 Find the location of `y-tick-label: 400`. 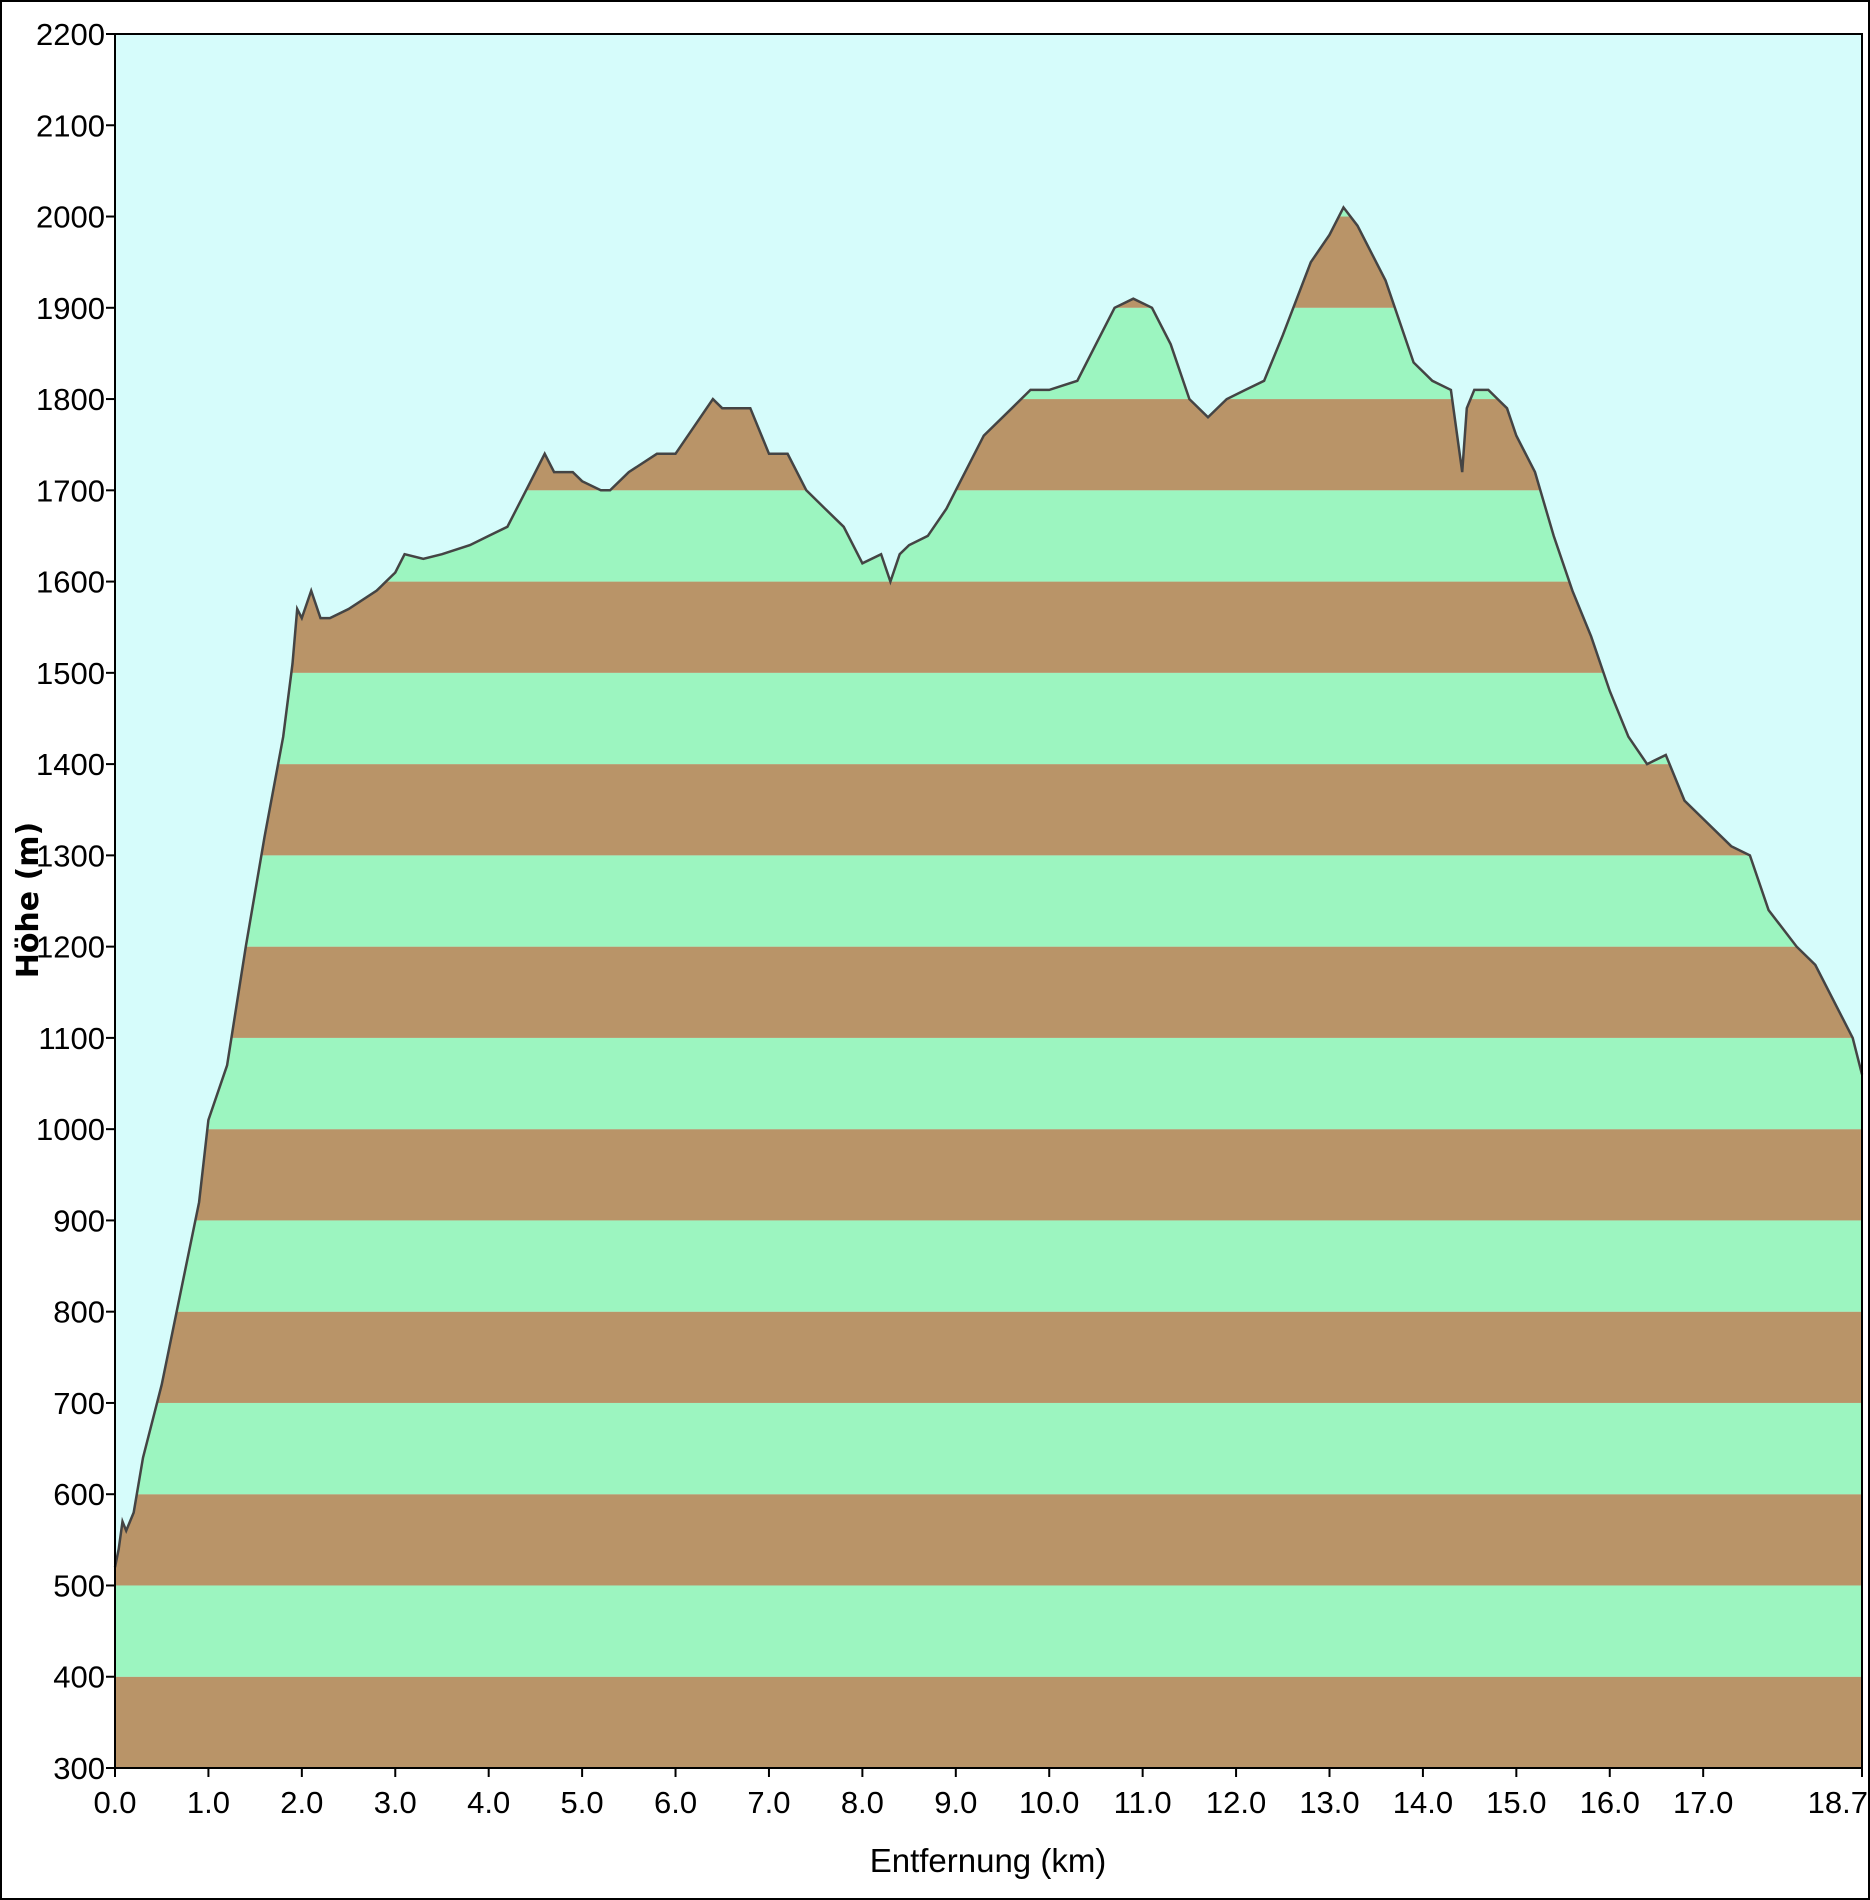

y-tick-label: 400 is located at coordinates (79, 1677).